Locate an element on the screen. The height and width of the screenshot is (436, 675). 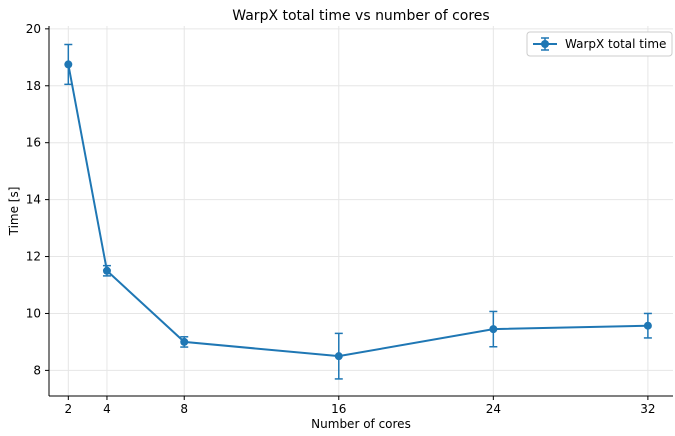
y-tick-label: 8 is located at coordinates (37, 370).